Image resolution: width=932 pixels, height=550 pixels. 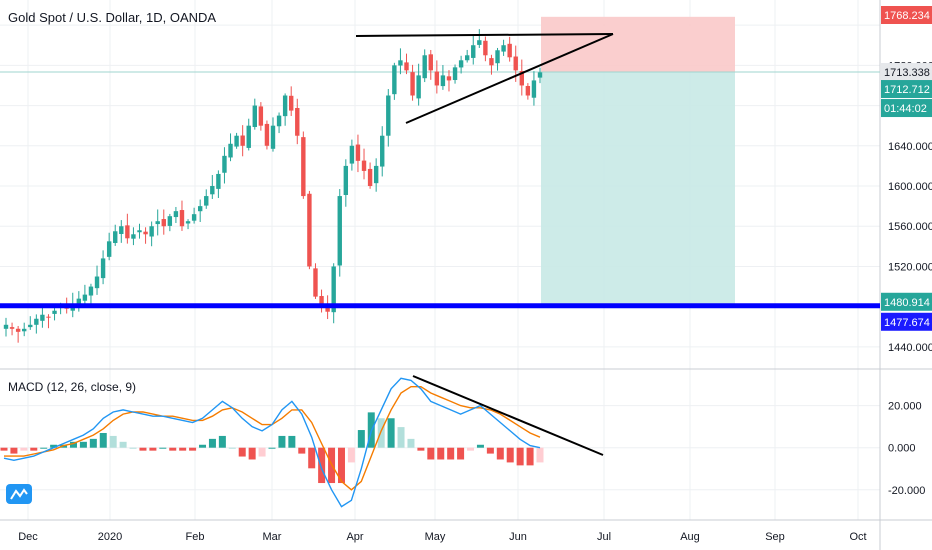 I want to click on time-axis-label: Feb, so click(x=195, y=537).